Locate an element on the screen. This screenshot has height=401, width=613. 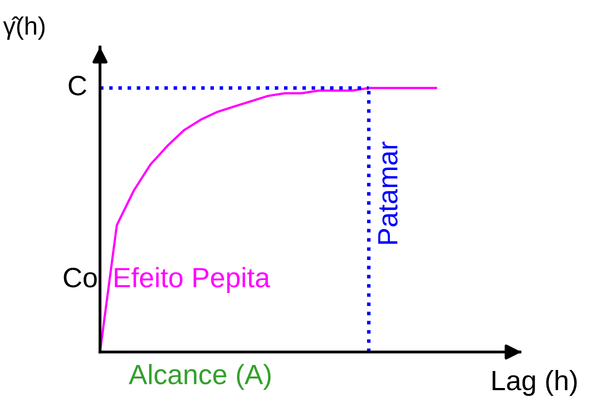
y-axis-title: γ̂(h) is located at coordinates (24, 28).